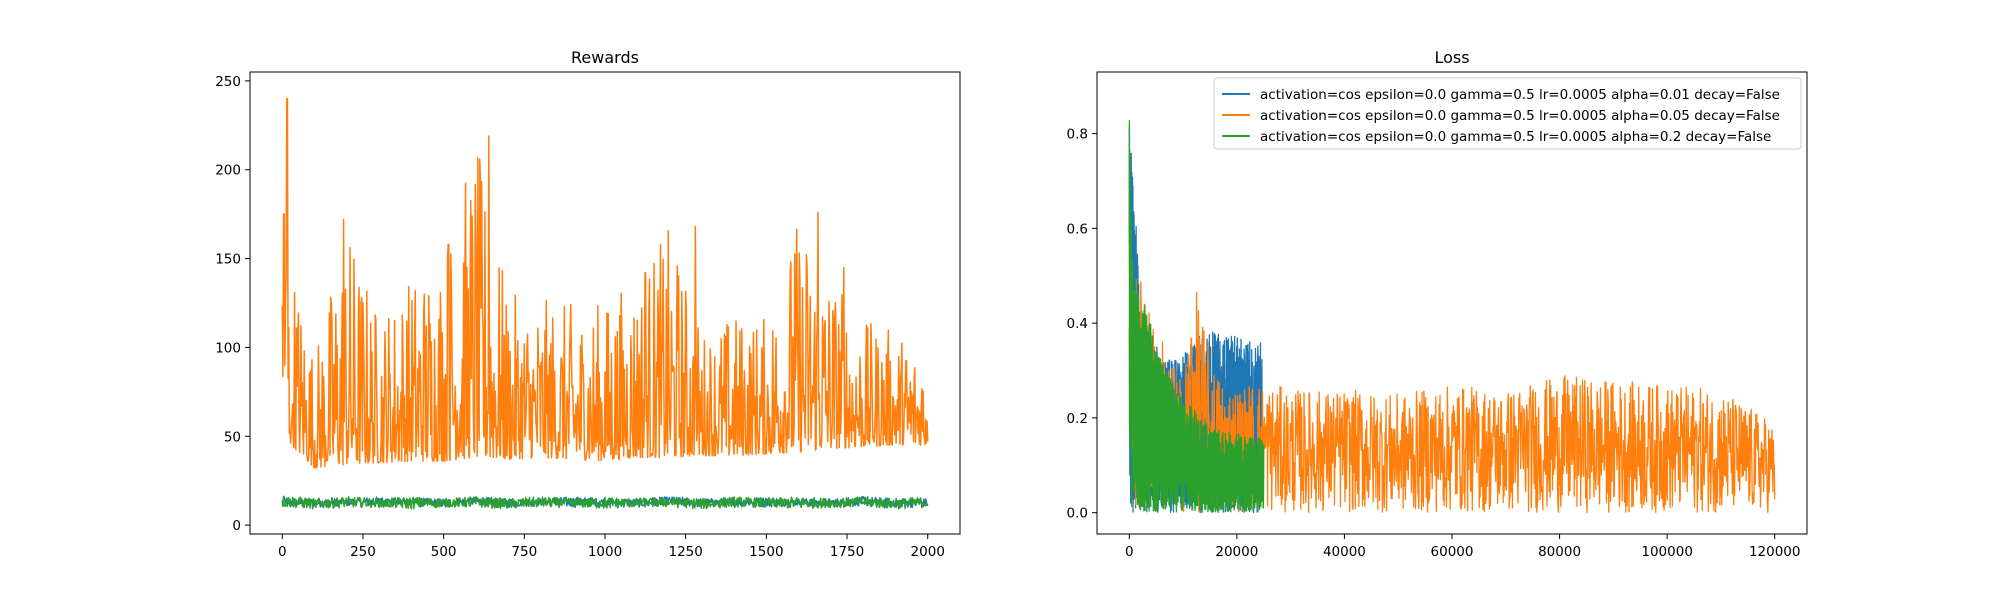 The width and height of the screenshot is (2000, 600). I want to click on y-tick-label-0-2: 100, so click(228, 348).